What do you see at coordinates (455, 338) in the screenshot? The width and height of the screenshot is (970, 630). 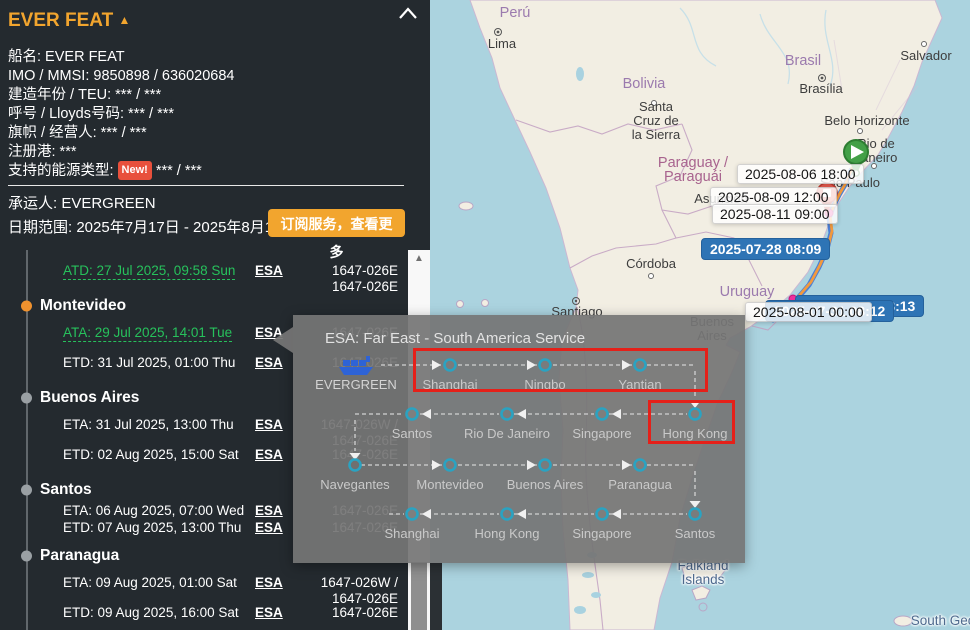 I see `tooltip-title: ESA: Far East - South America Service` at bounding box center [455, 338].